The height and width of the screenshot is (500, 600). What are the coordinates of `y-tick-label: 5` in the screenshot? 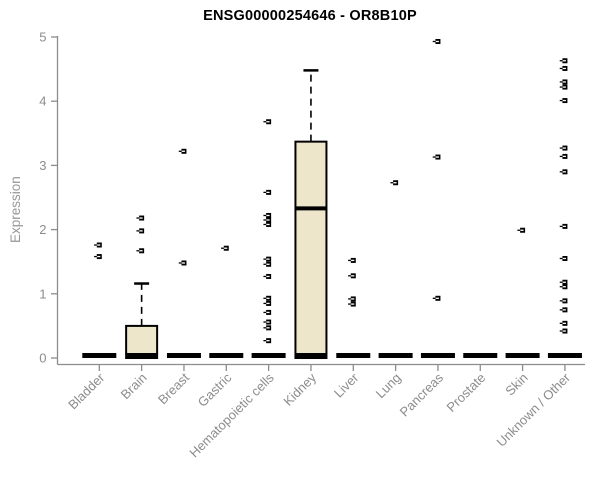 It's located at (42, 37).